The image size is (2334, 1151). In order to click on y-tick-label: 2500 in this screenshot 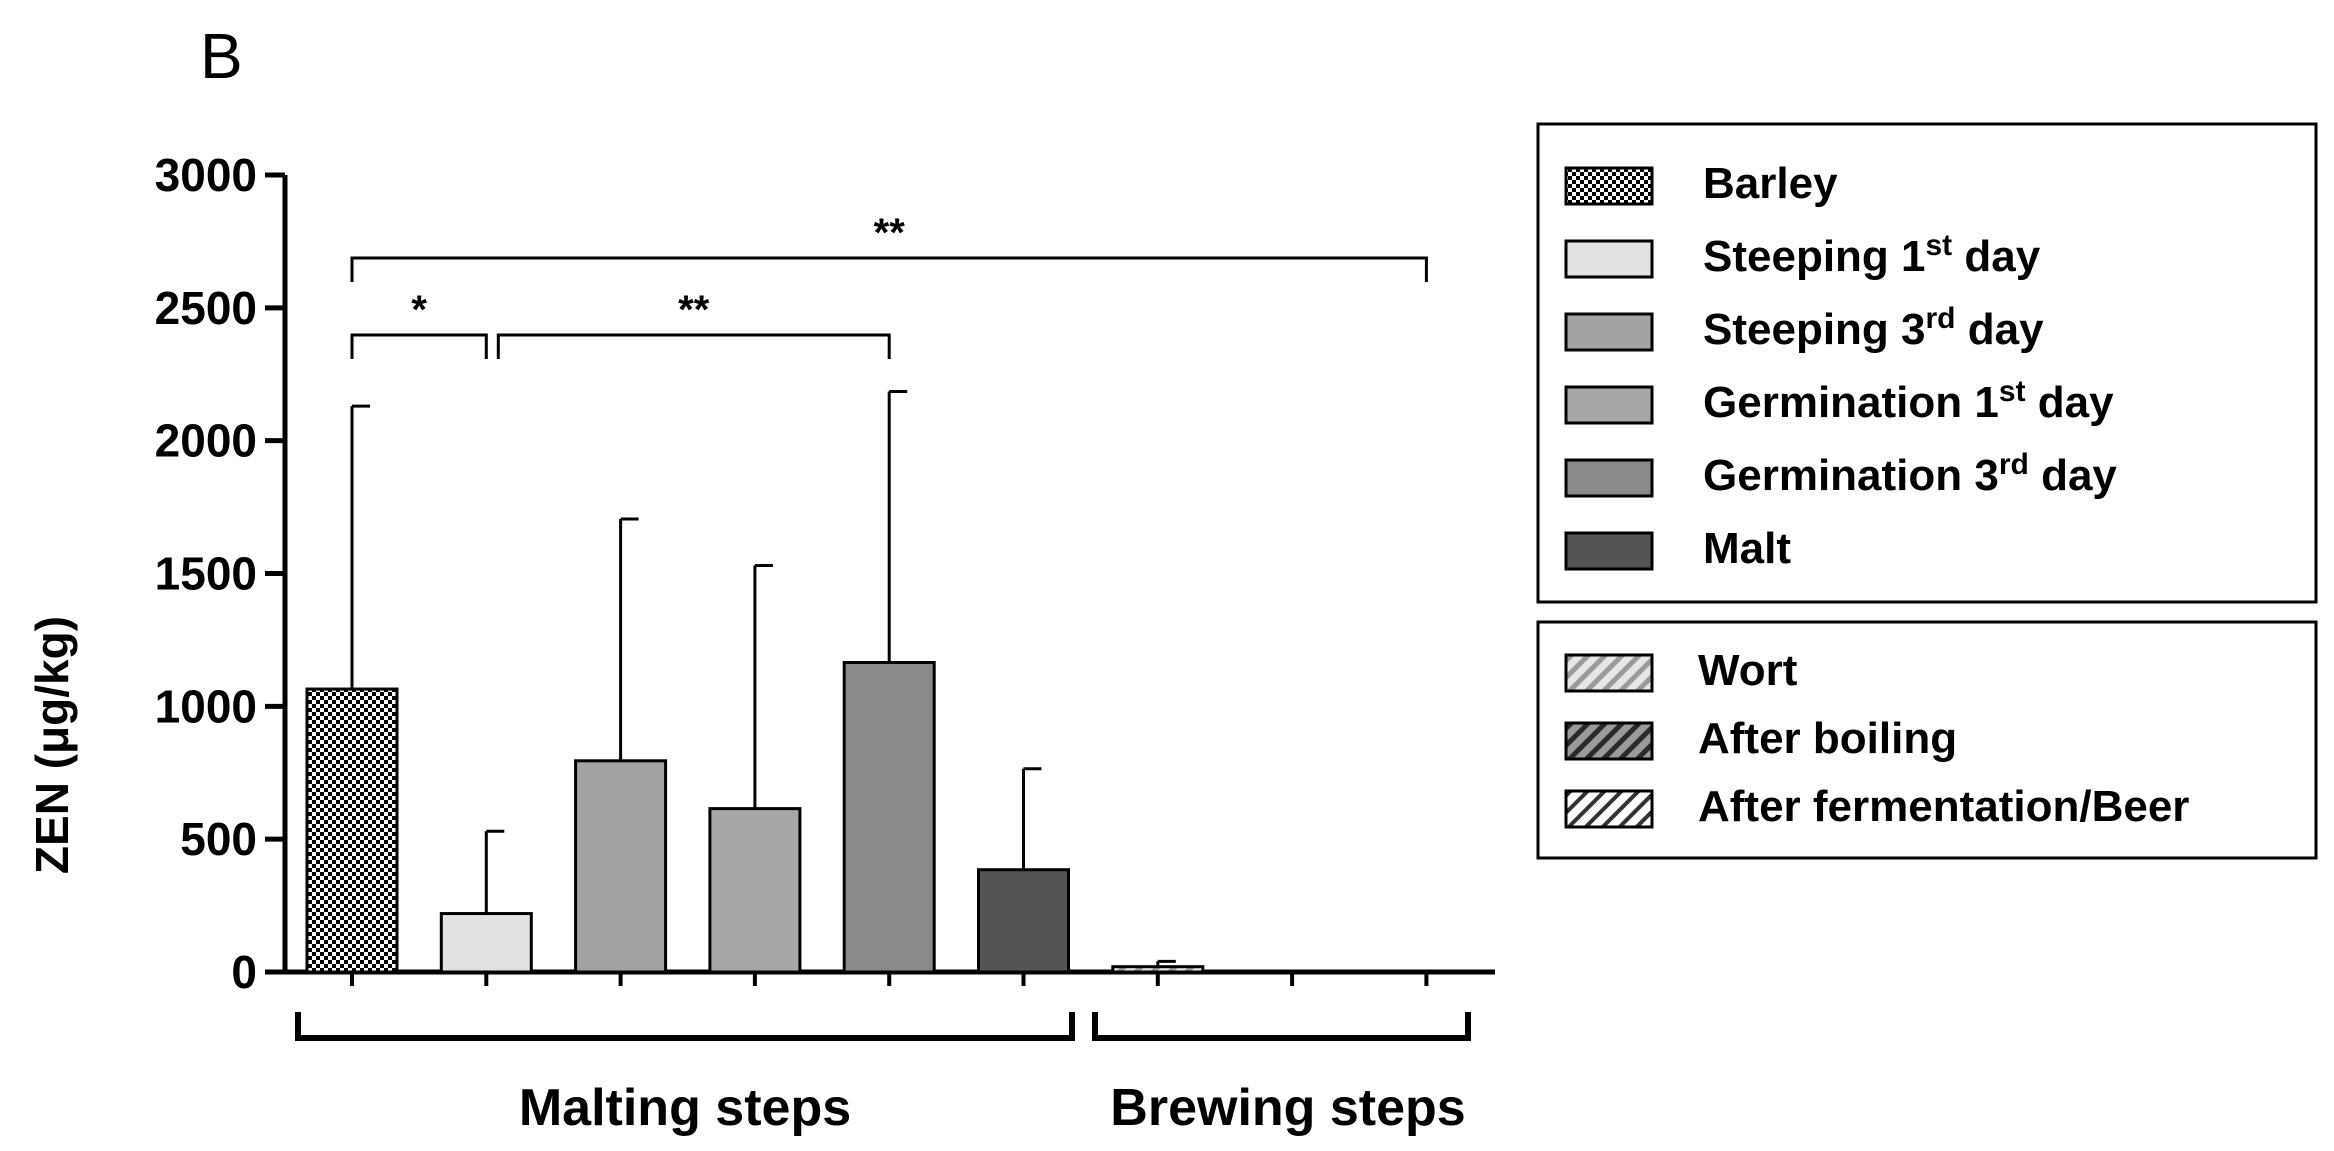, I will do `click(206, 308)`.